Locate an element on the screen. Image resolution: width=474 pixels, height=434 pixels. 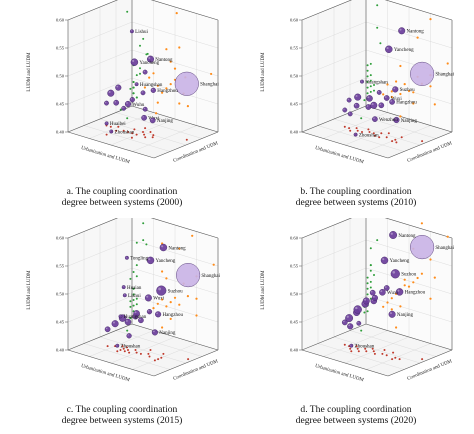
caption-c-line2: degree between systems (2015) is located at coordinates (122, 420).